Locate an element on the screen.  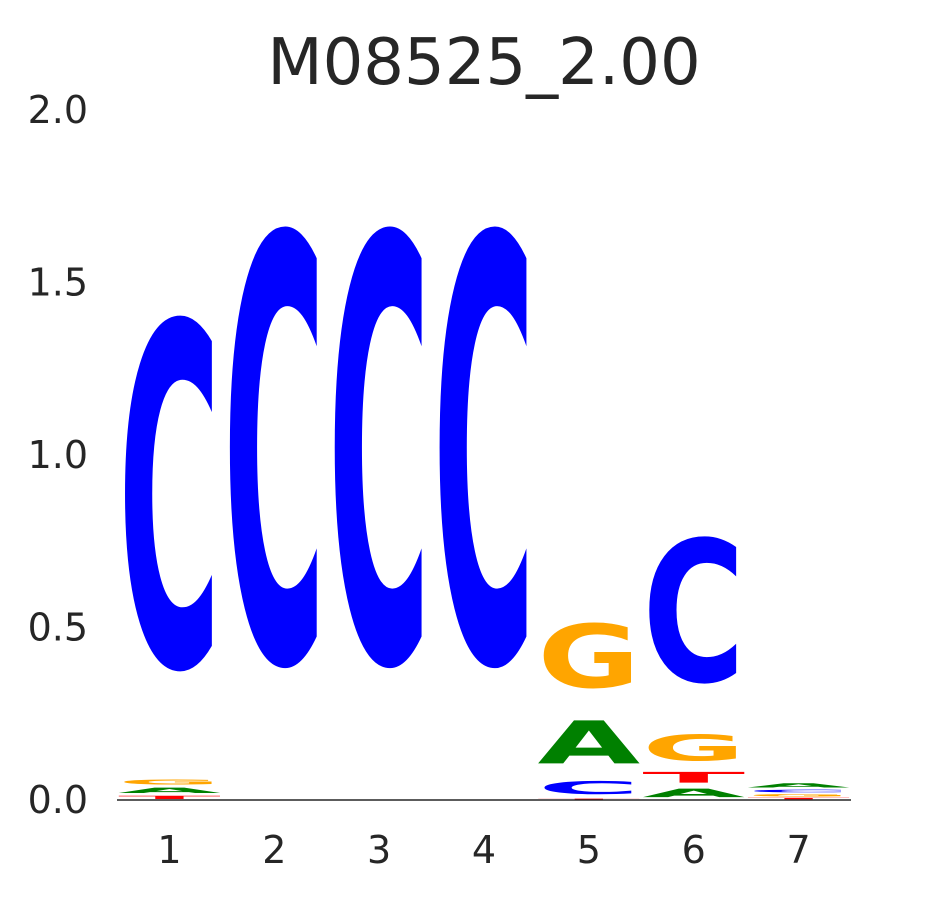
logo-letter-c-pos-4: C is located at coordinates (484, 458).